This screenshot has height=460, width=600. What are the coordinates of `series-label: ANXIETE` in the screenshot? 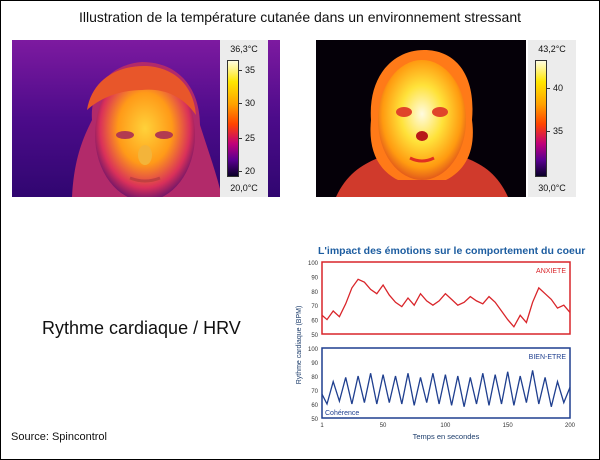 It's located at (551, 271).